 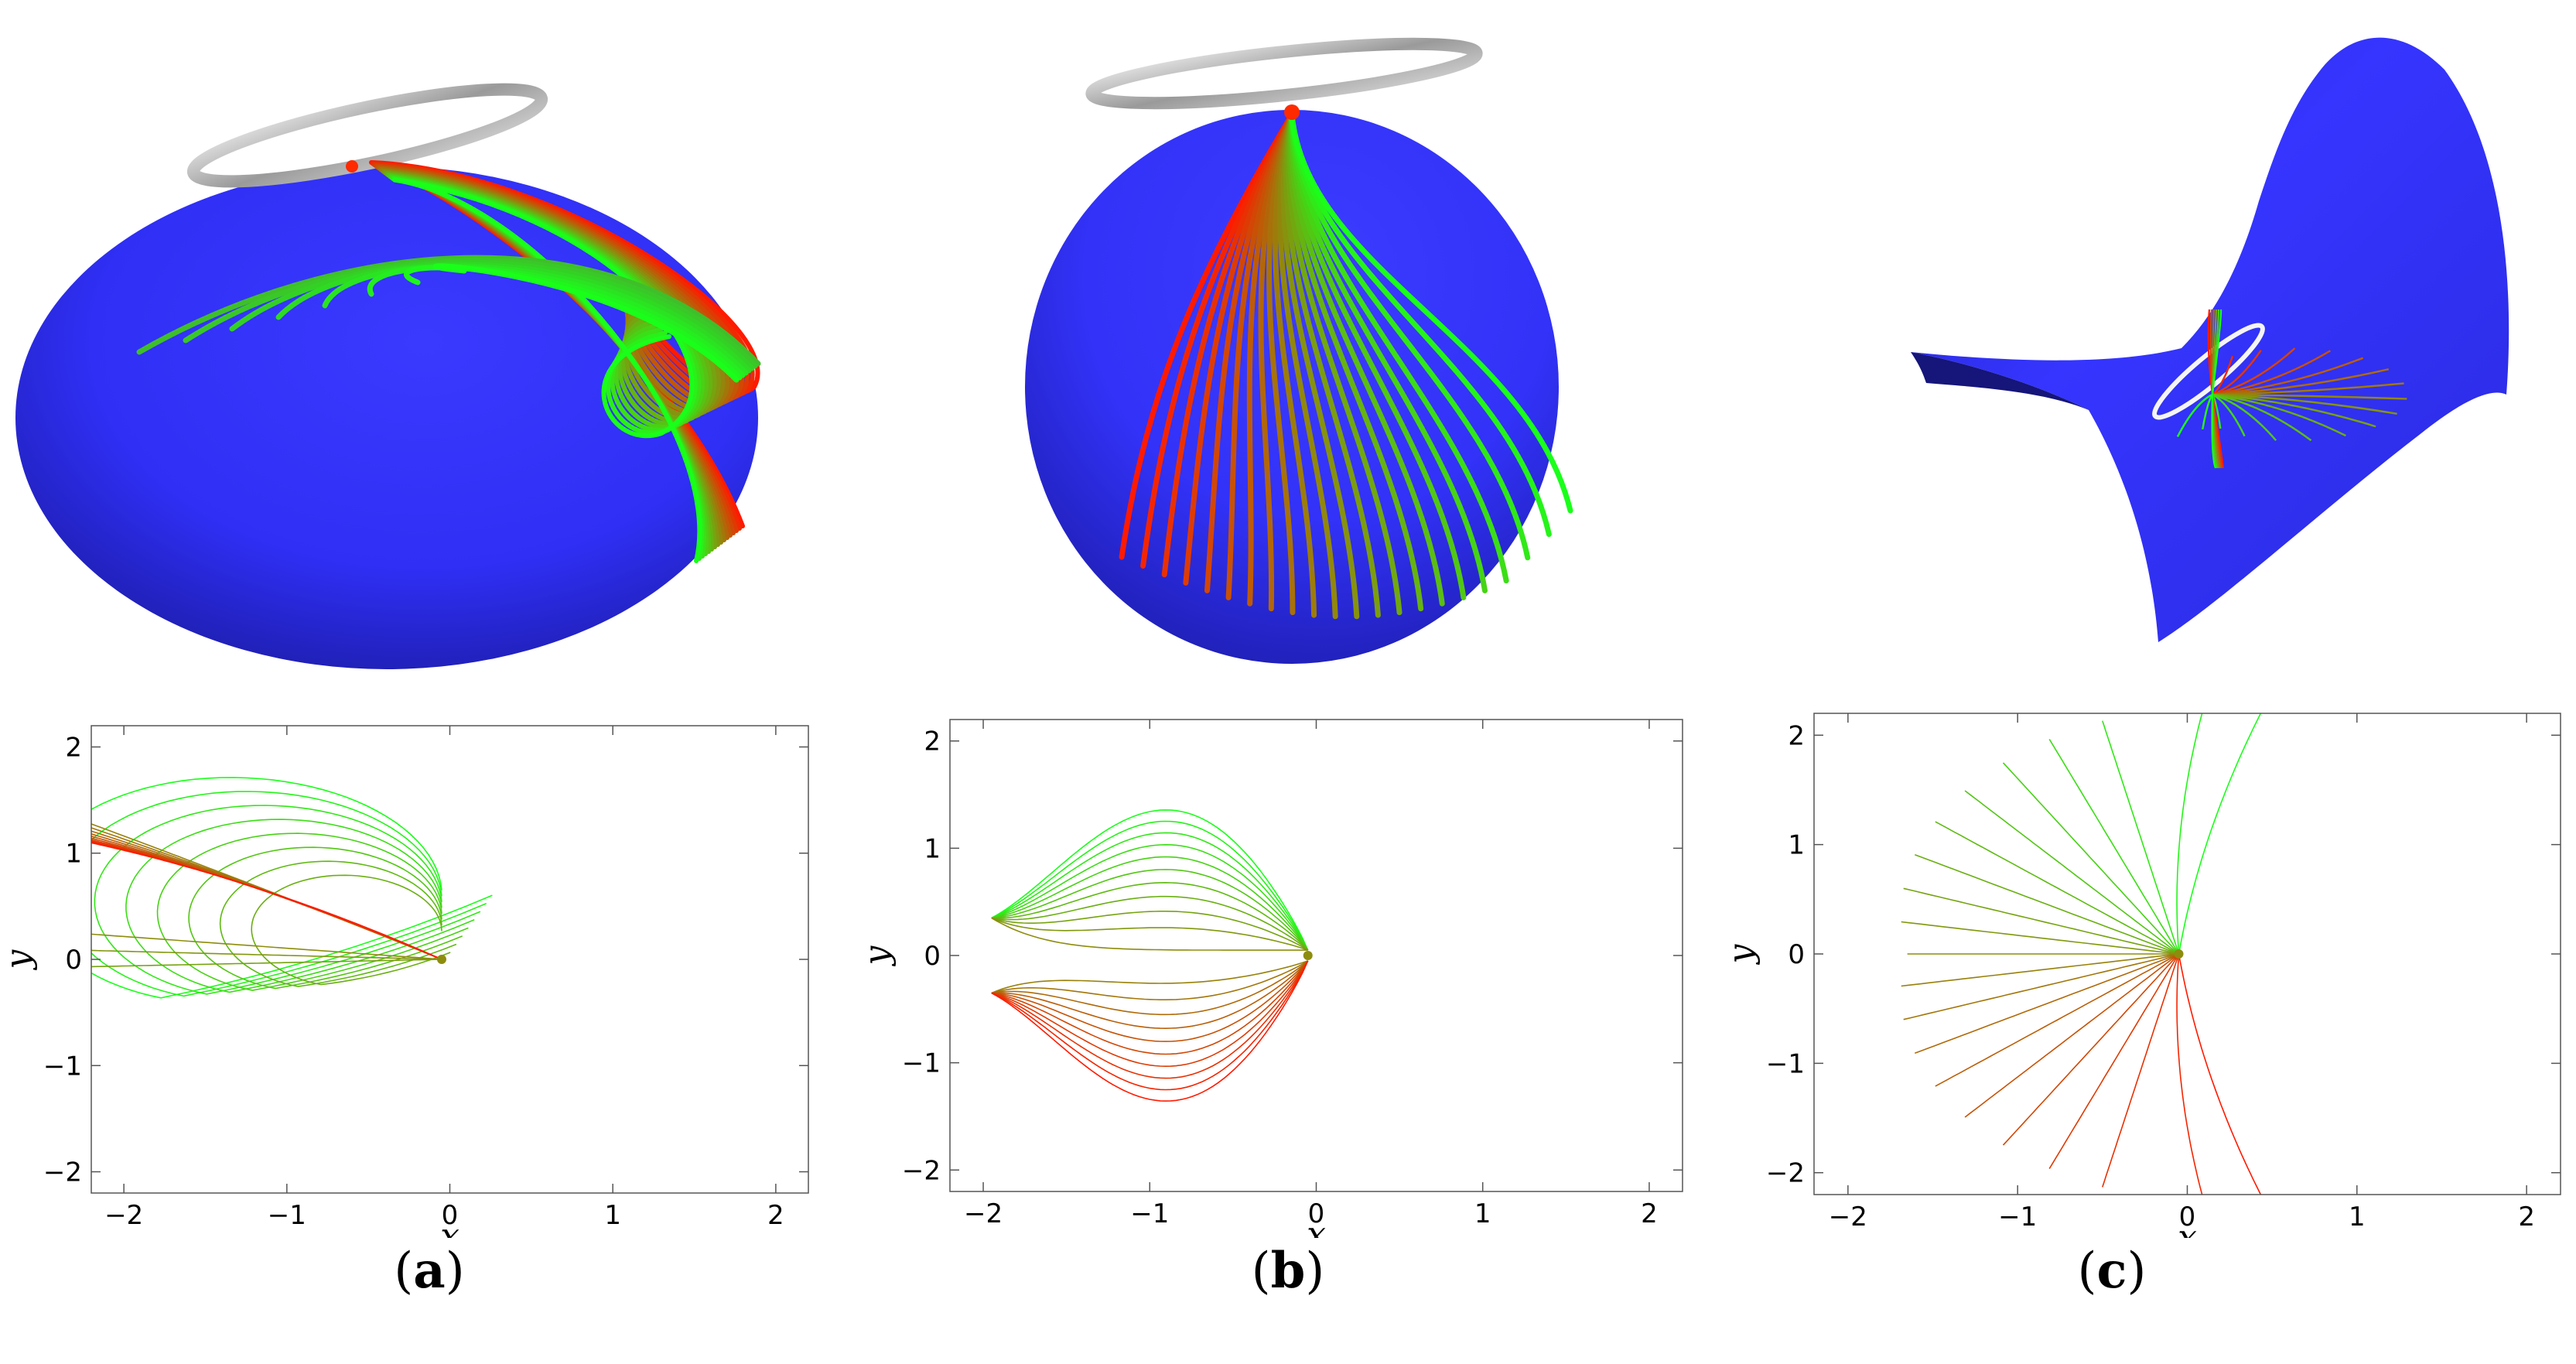 What do you see at coordinates (2214, 432) in the screenshot?
I see `spray-strand-down` at bounding box center [2214, 432].